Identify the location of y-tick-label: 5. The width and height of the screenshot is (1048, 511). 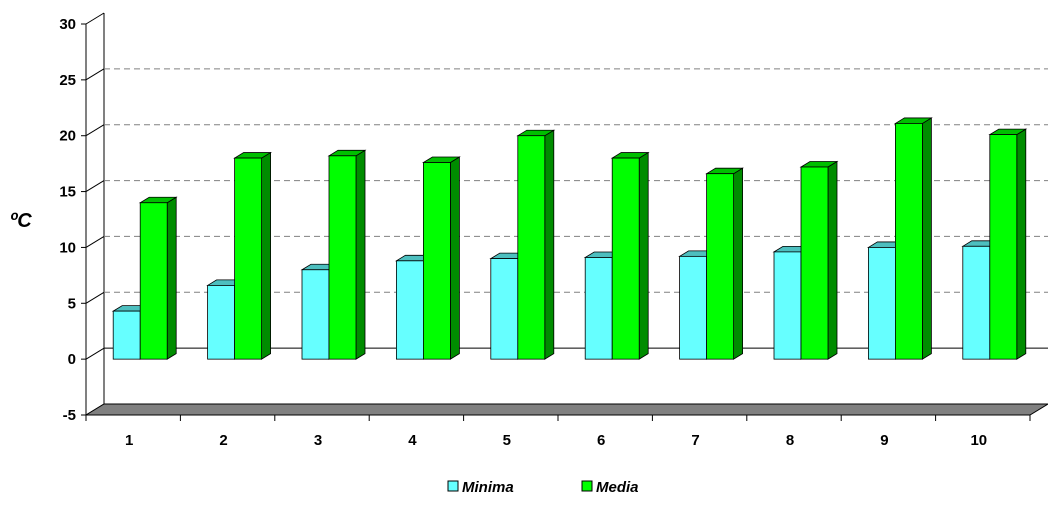
(72, 303).